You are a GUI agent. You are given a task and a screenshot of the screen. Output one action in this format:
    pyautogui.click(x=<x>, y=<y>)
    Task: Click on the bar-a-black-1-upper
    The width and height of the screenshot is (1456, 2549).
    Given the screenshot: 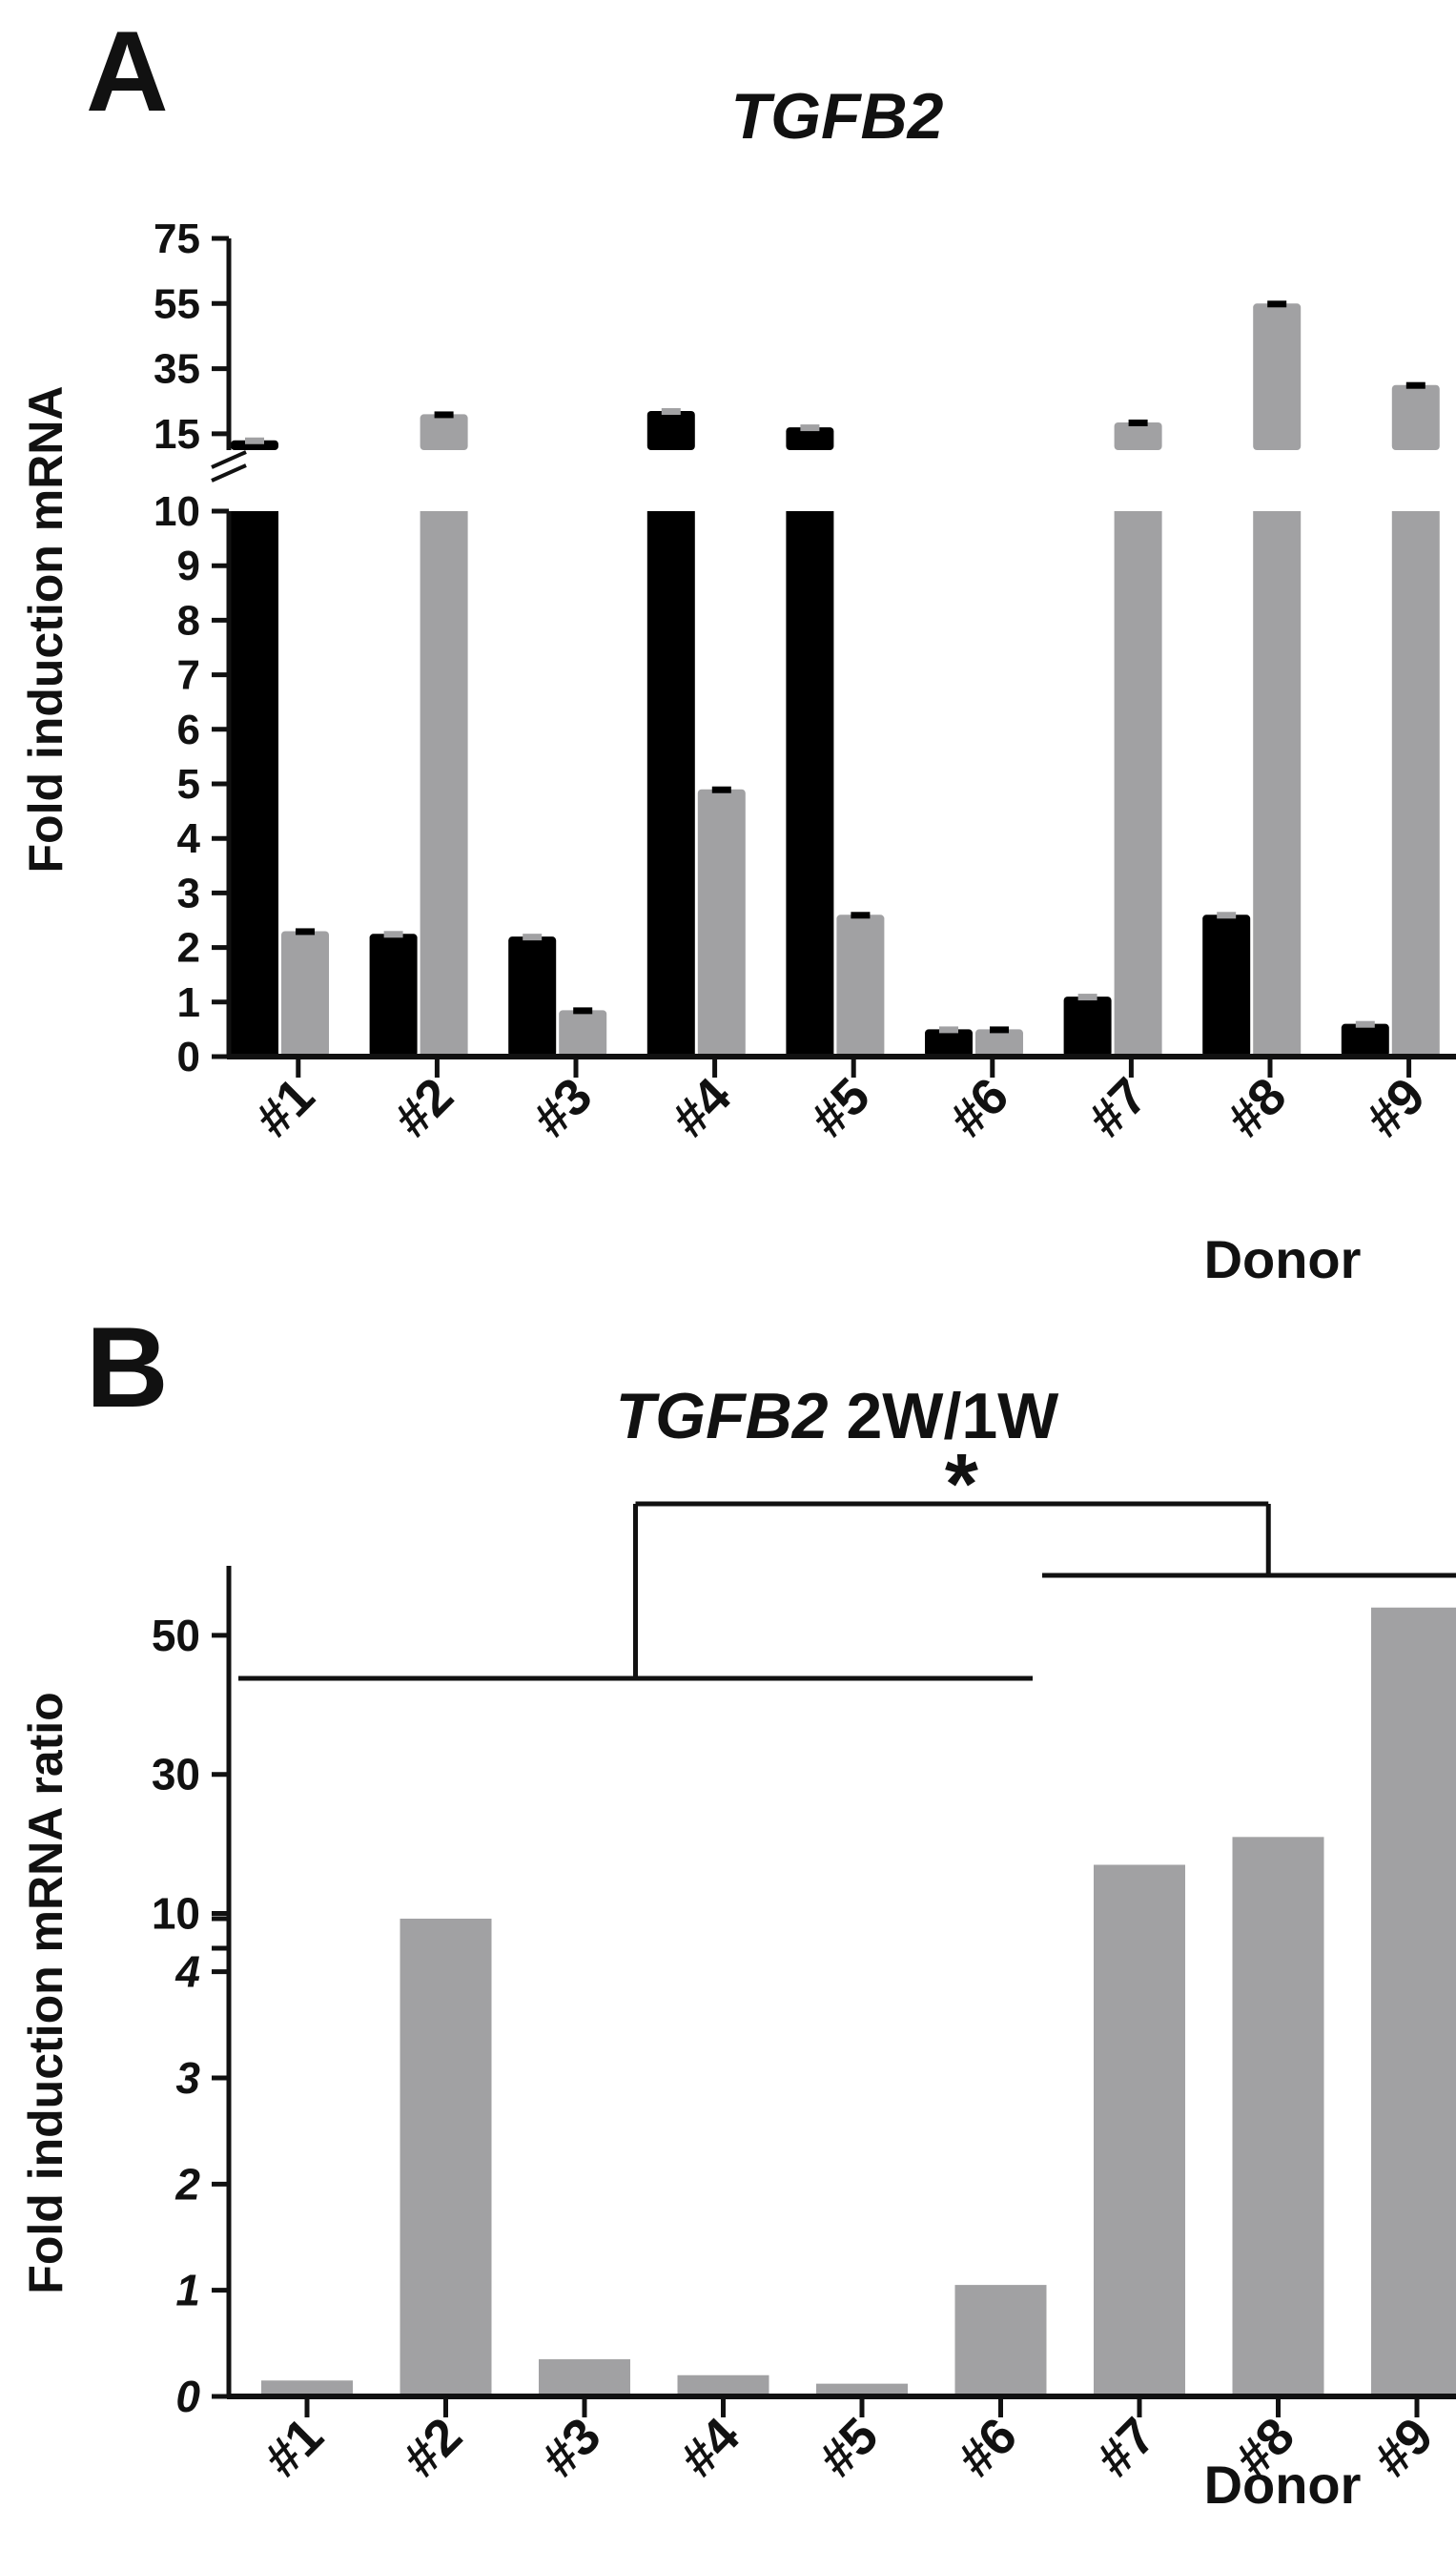 What is the action you would take?
    pyautogui.click(x=254, y=445)
    